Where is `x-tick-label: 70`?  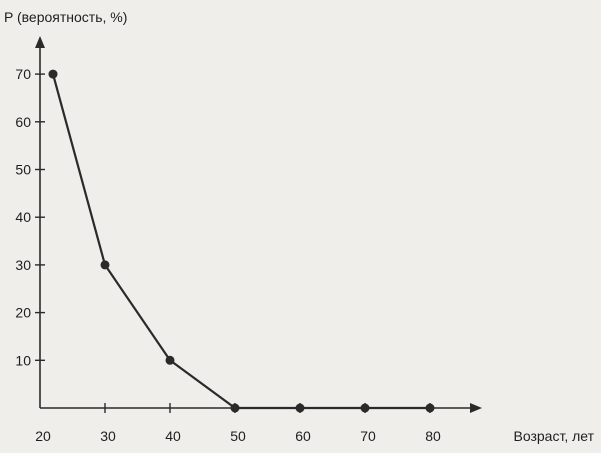
x-tick-label: 70 is located at coordinates (368, 436).